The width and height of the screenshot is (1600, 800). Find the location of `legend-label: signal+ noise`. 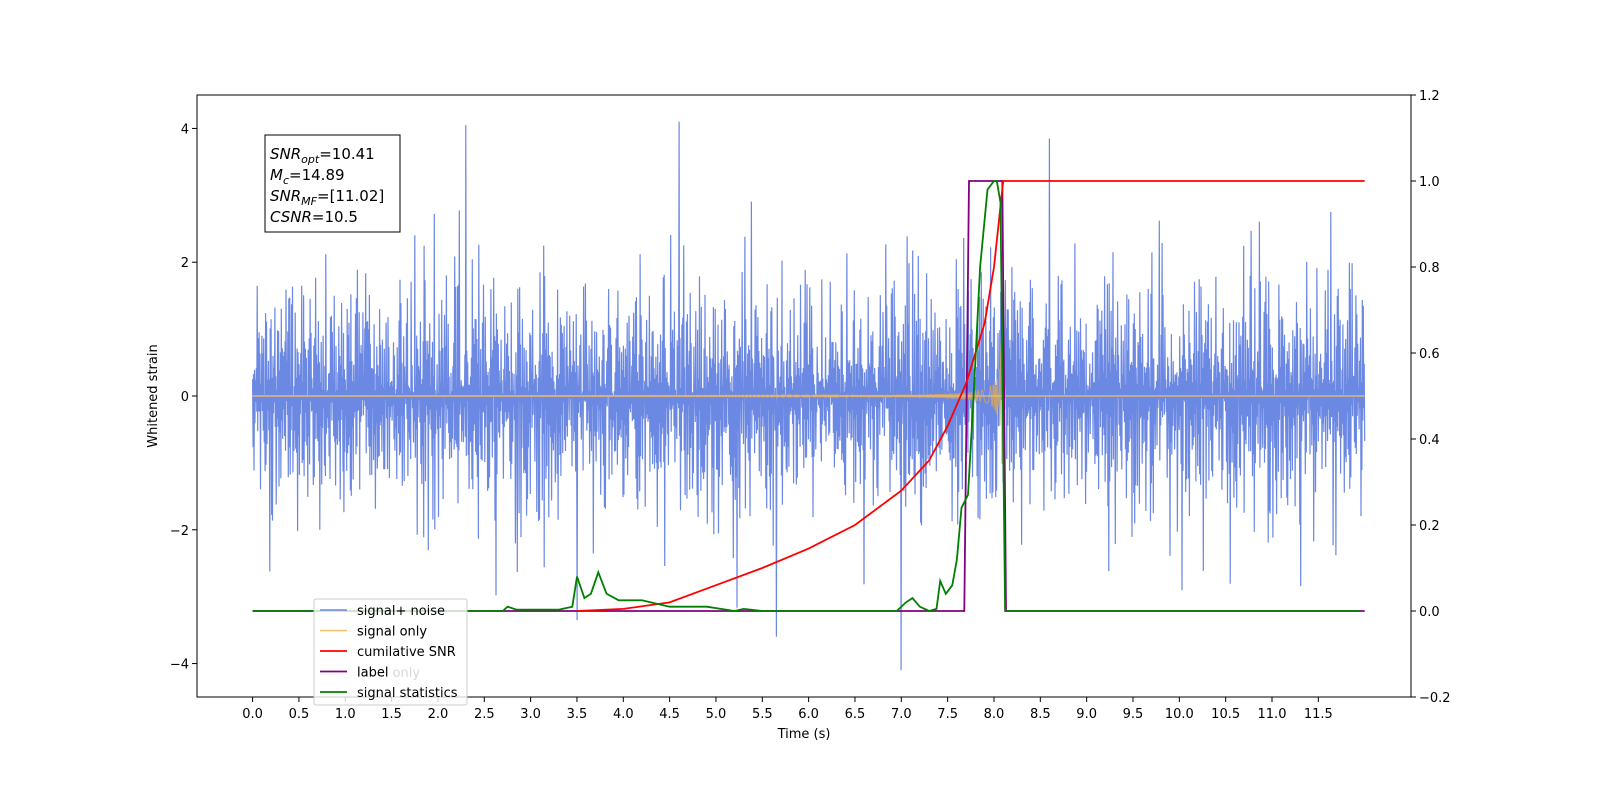

legend-label: signal+ noise is located at coordinates (401, 611).